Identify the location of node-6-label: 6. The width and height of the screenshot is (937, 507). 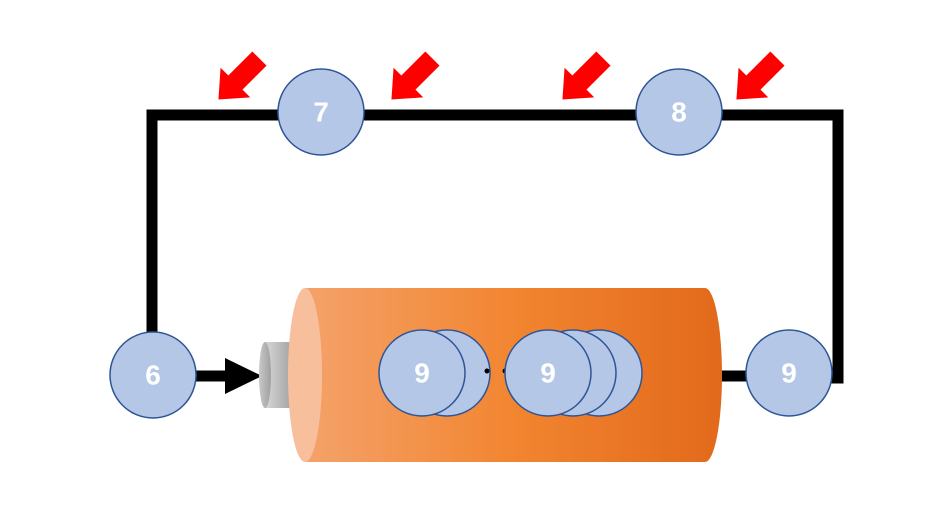
(153, 375).